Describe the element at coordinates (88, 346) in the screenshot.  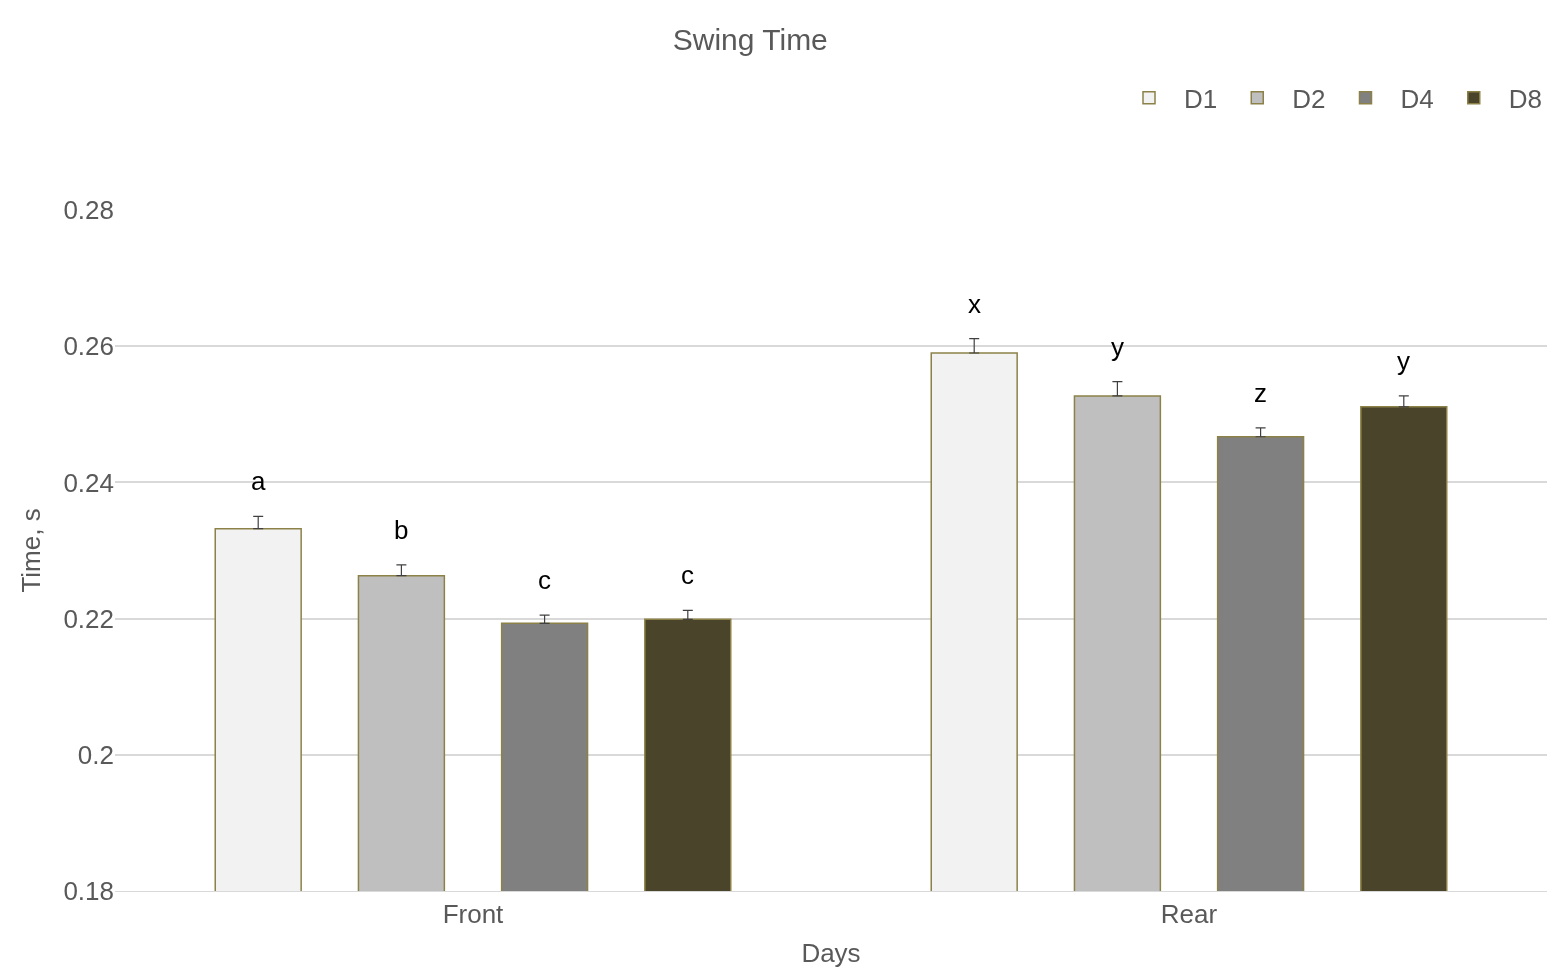
I see `y-tick-label: 0.26` at that location.